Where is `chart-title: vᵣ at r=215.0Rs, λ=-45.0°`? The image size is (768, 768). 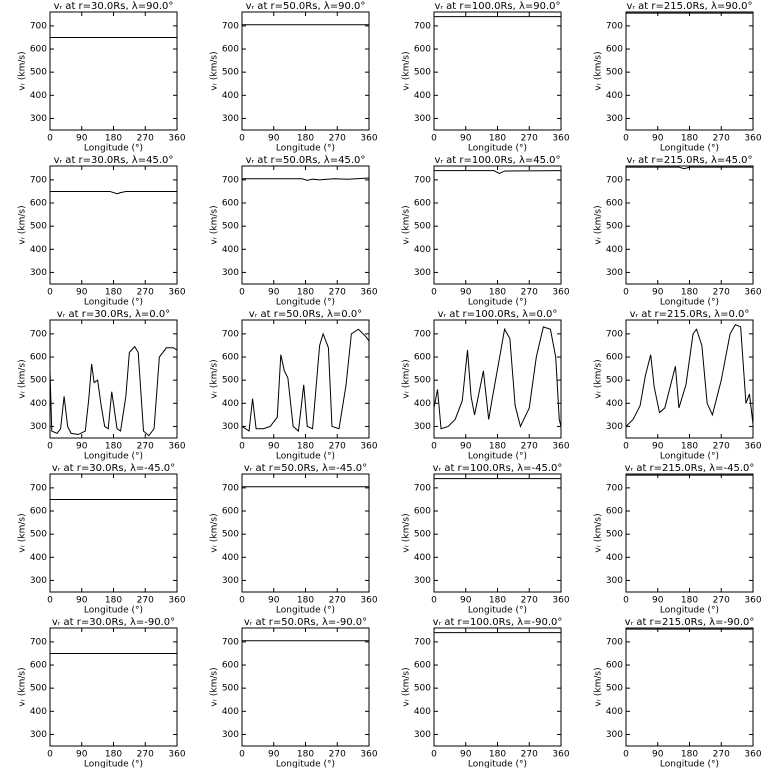
chart-title: vᵣ at r=215.0Rs, λ=-45.0° is located at coordinates (690, 468).